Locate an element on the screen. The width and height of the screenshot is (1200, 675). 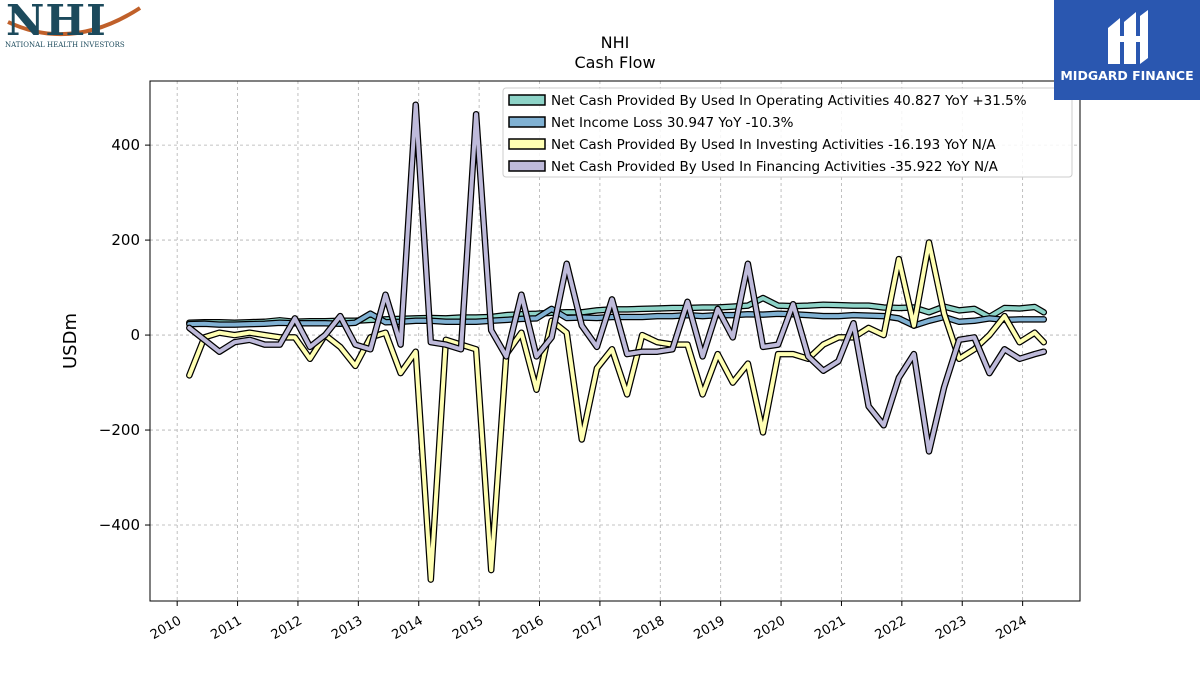
legend-entry-label: Net Income Loss 30.947 YoY -10.3% is located at coordinates (672, 123).